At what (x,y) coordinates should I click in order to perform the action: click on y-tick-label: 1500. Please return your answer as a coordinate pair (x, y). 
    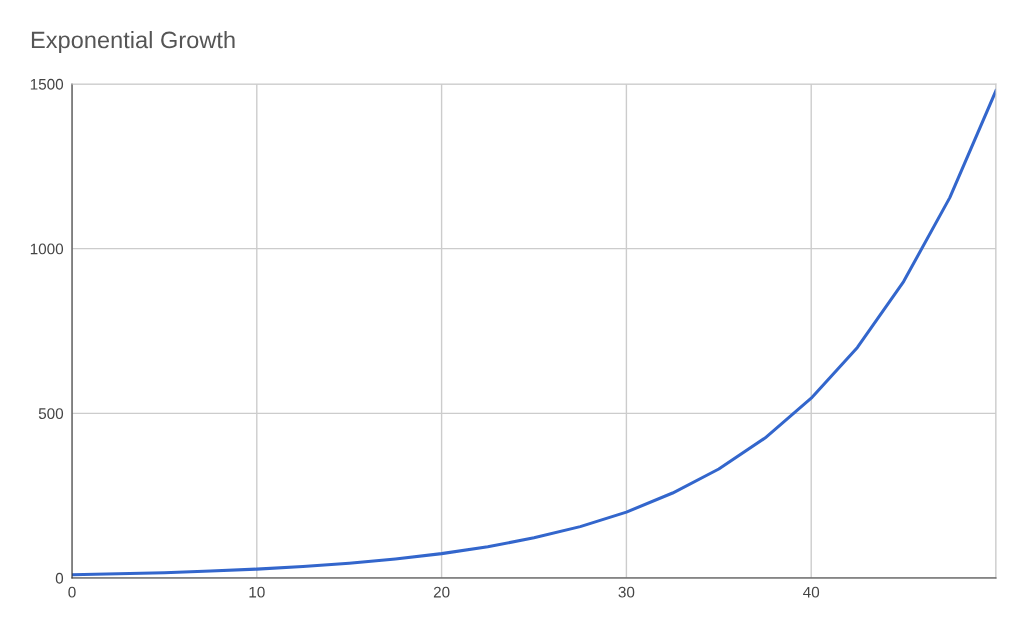
    Looking at the image, I should click on (47, 84).